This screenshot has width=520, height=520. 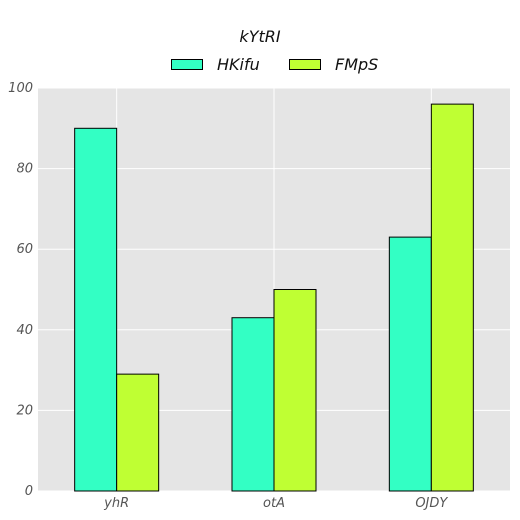 I want to click on y-tick-labels: 0 20 40 60 80 100, so click(x=20, y=290).